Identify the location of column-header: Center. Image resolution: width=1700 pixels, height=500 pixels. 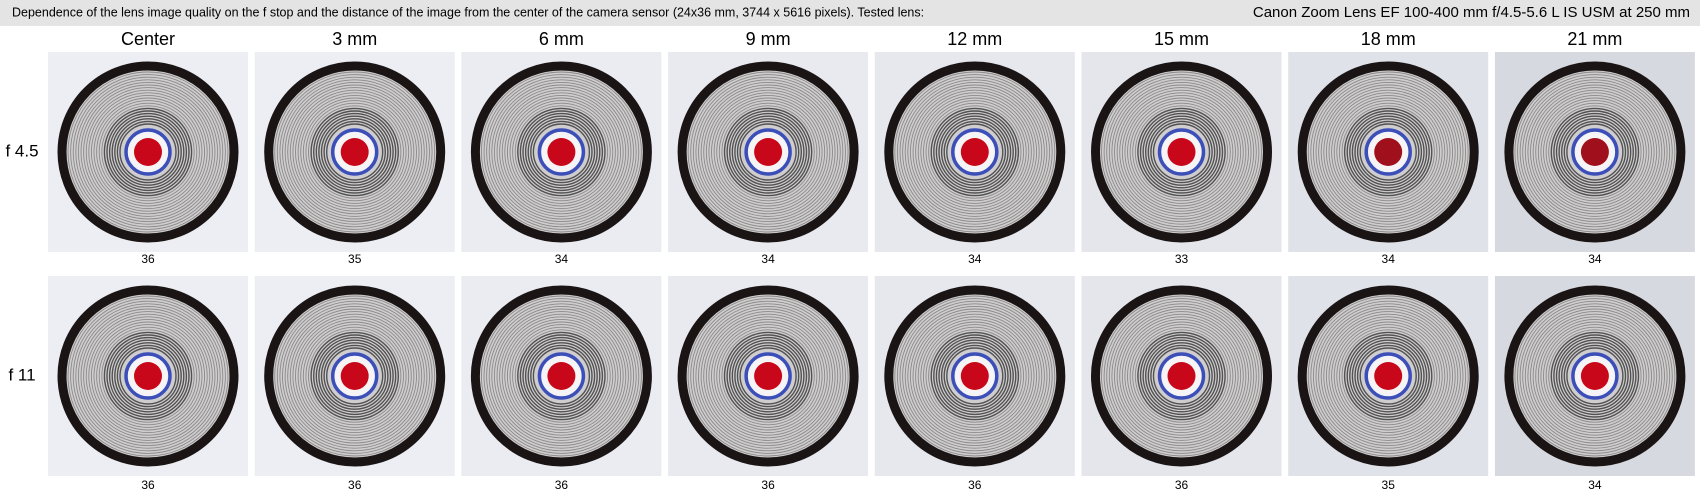
(148, 39).